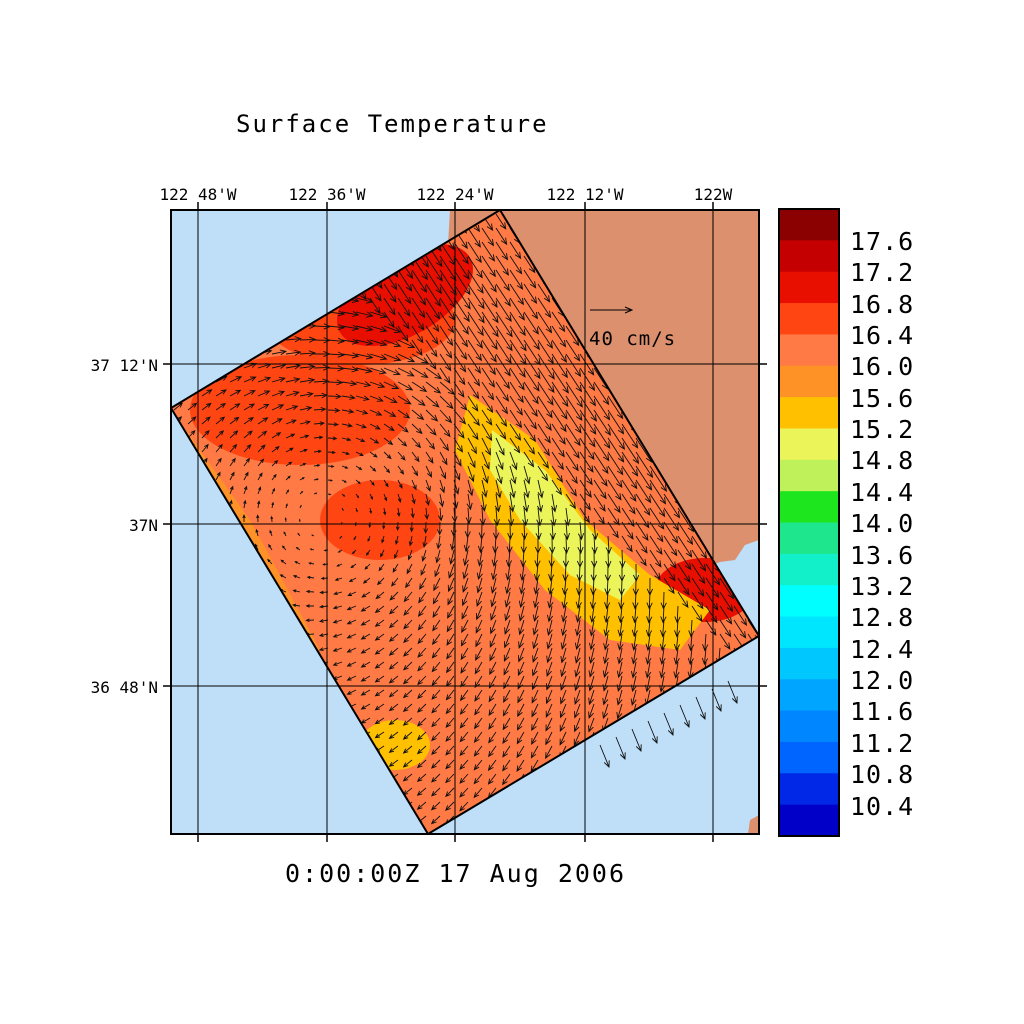 Image resolution: width=1024 pixels, height=1024 pixels. What do you see at coordinates (882, 806) in the screenshot?
I see `colorbar-label: 10.4` at bounding box center [882, 806].